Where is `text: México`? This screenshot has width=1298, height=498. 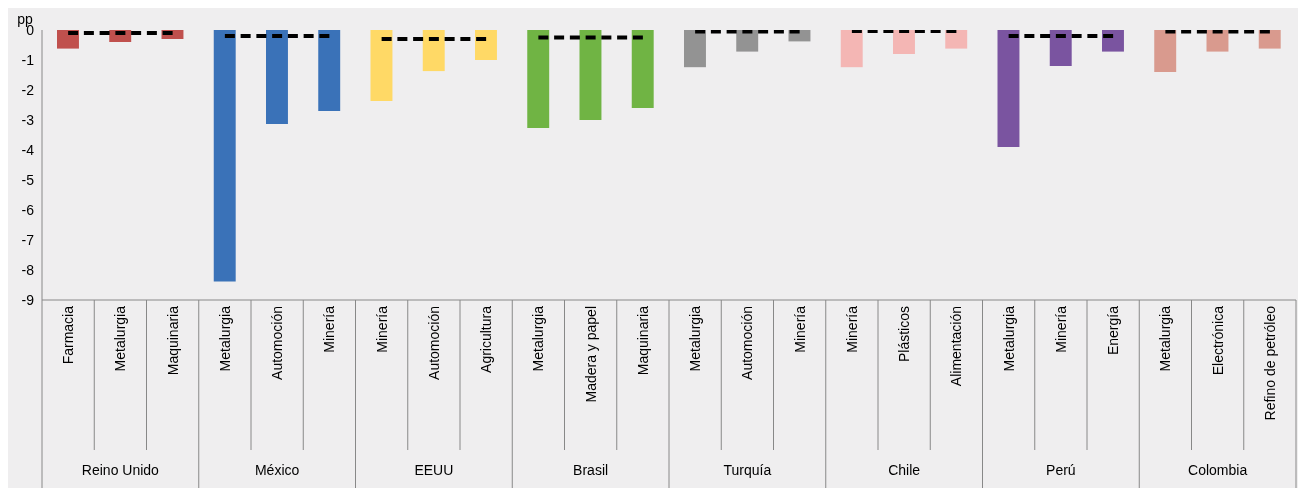
text: México is located at coordinates (277, 470).